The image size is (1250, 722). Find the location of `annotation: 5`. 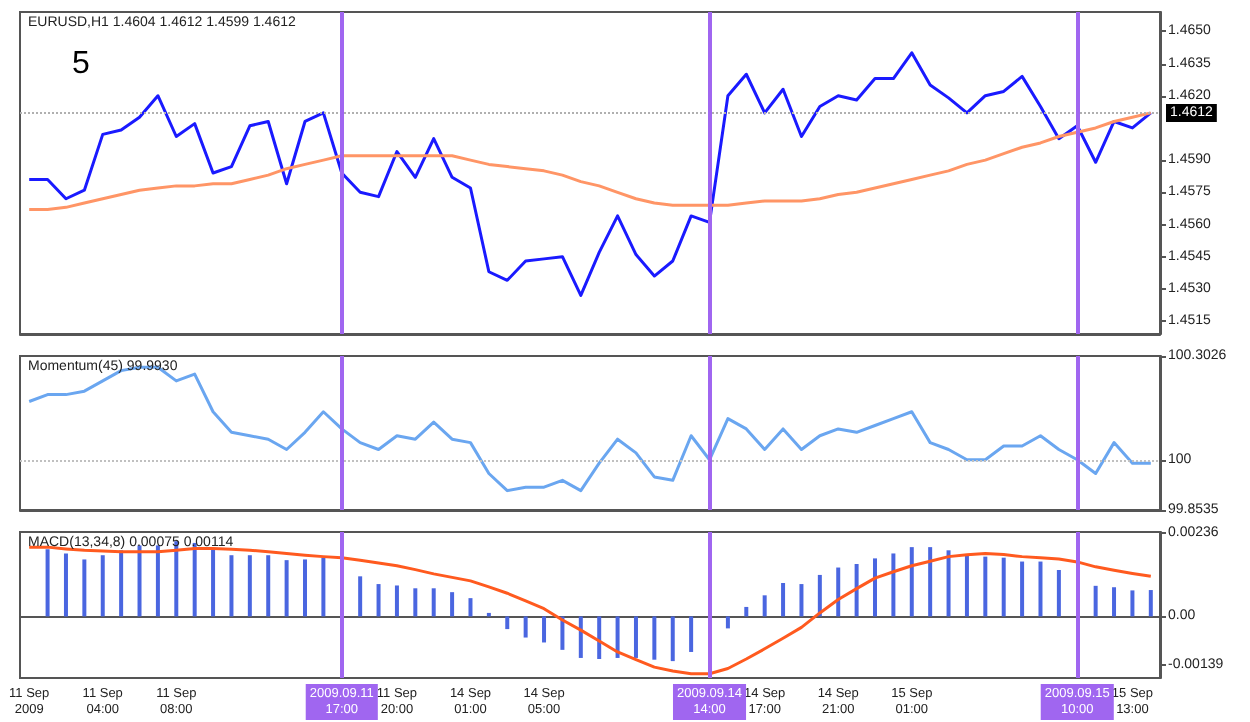

annotation: 5 is located at coordinates (81, 64).